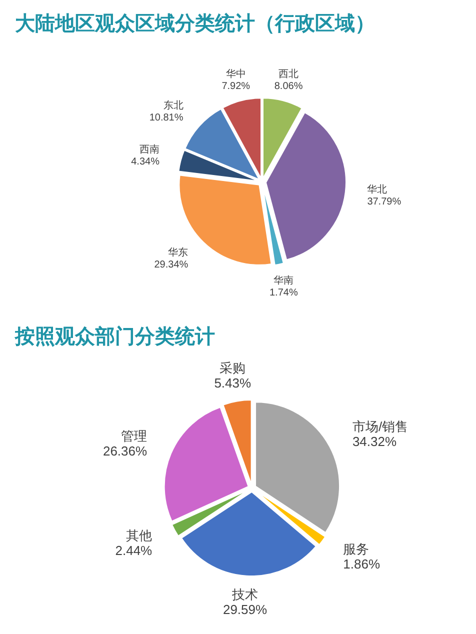  Describe the element at coordinates (195, 24) in the screenshot. I see `title: 大陆地区观众区域分类统计（行政区域）` at that location.